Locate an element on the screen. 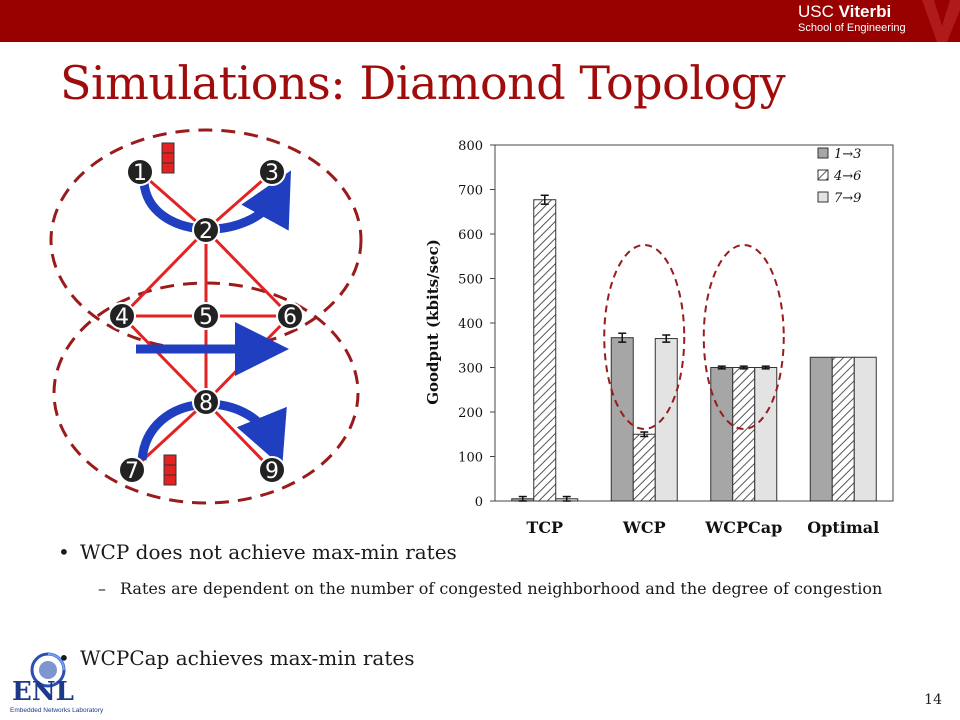  node-3: 3 is located at coordinates (272, 172).